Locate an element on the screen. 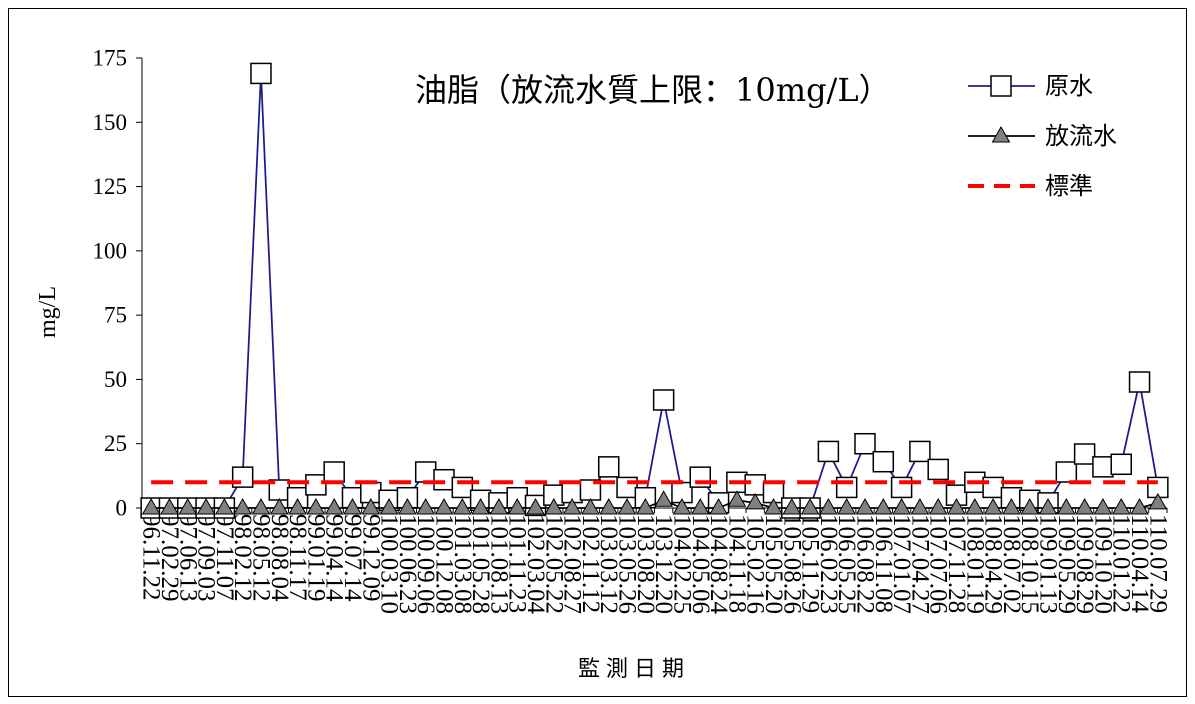 Image resolution: width=1195 pixels, height=704 pixels. legend-item-standard: 標準 is located at coordinates (1030, 186).